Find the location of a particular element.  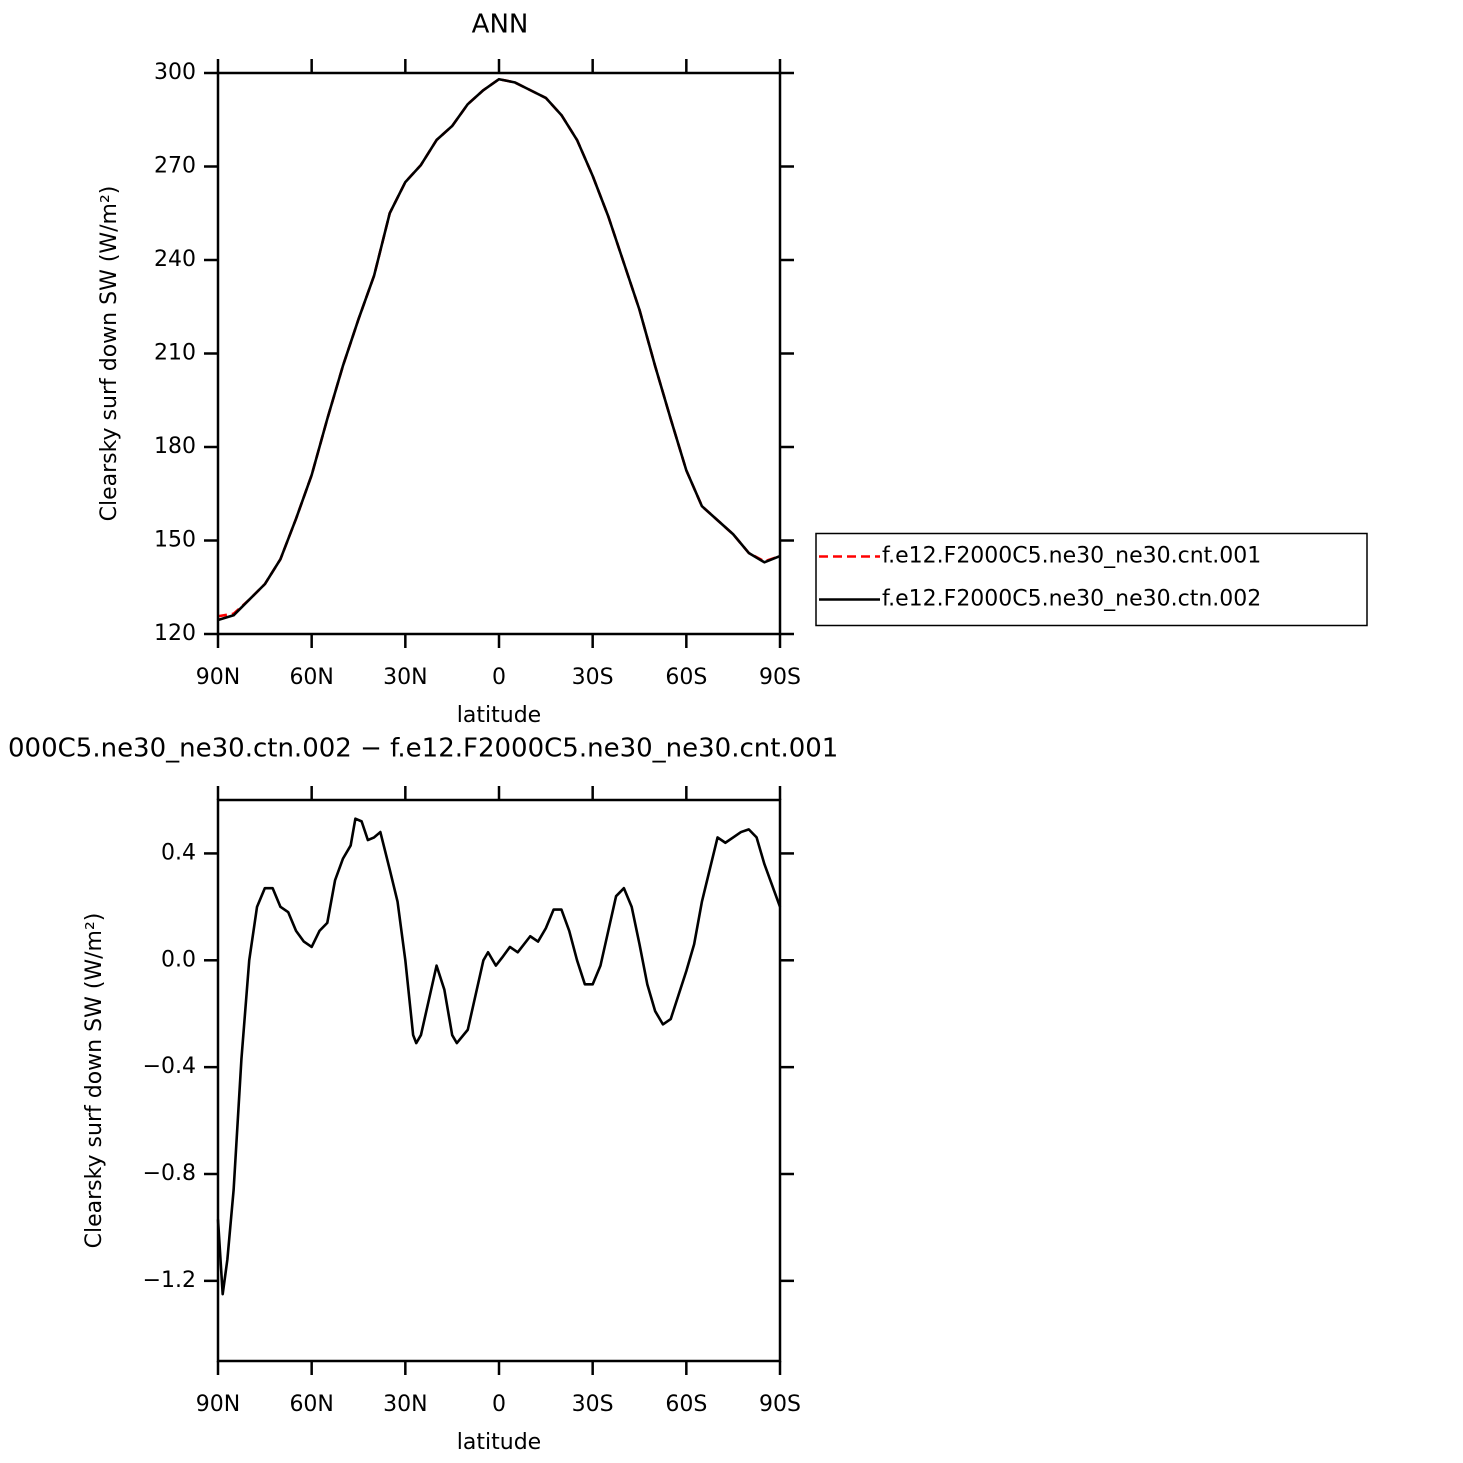

y-tick-label: 270 is located at coordinates (175, 166).